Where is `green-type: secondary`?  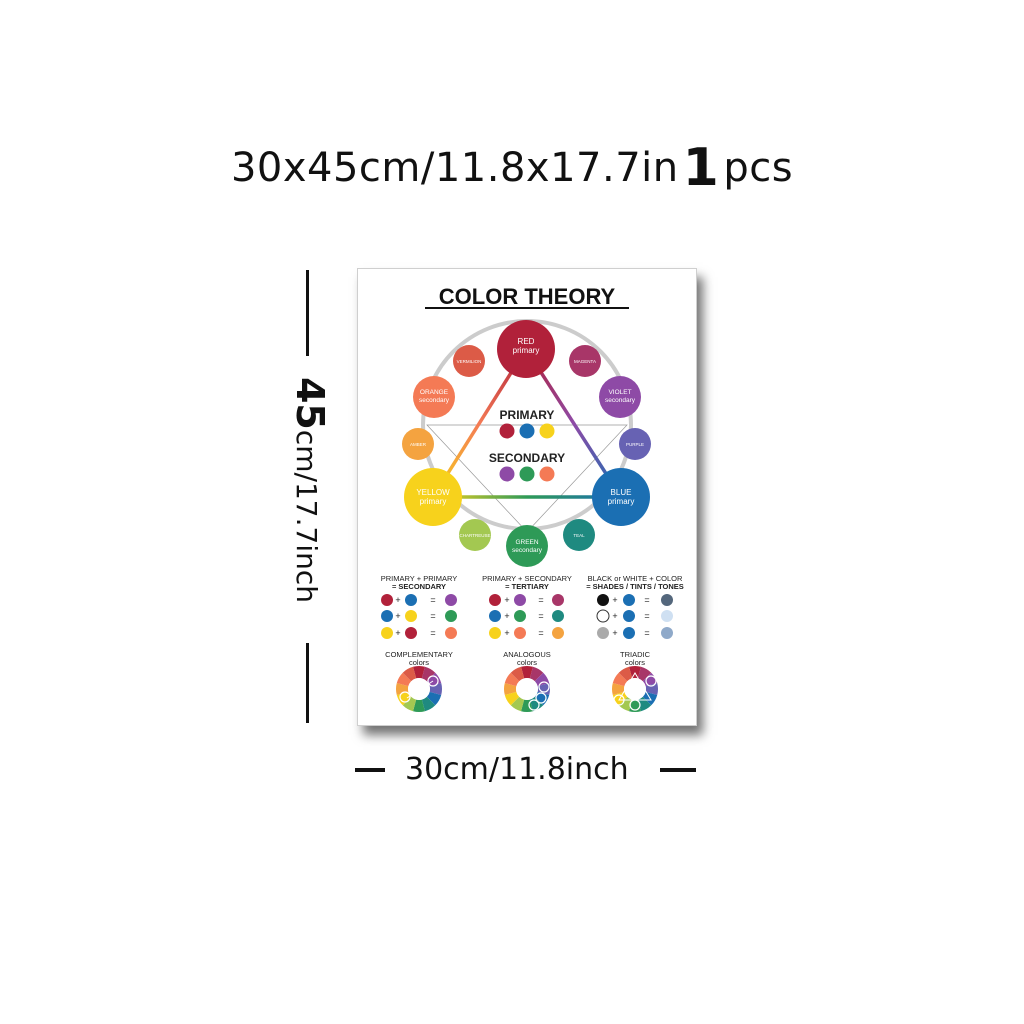 green-type: secondary is located at coordinates (527, 550).